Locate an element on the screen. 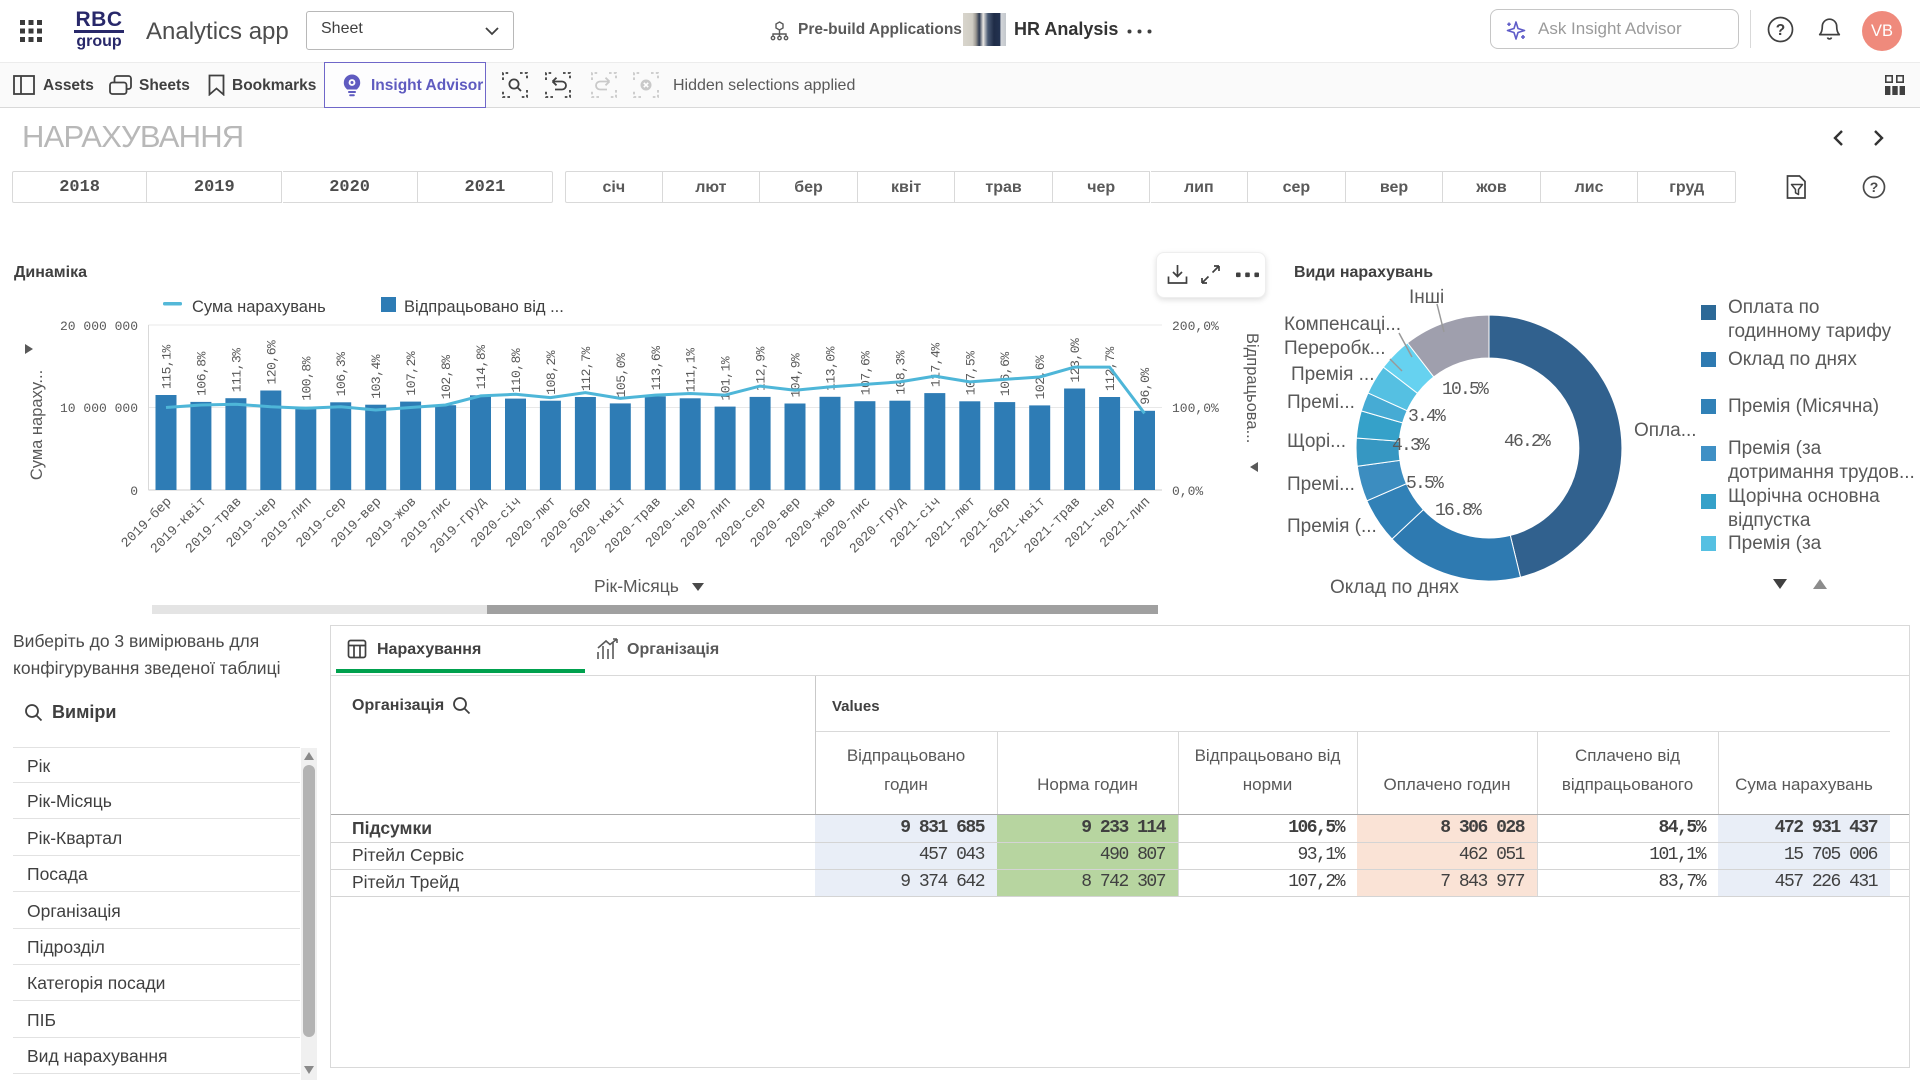  svg-text: 10 000 000 is located at coordinates (99, 408).